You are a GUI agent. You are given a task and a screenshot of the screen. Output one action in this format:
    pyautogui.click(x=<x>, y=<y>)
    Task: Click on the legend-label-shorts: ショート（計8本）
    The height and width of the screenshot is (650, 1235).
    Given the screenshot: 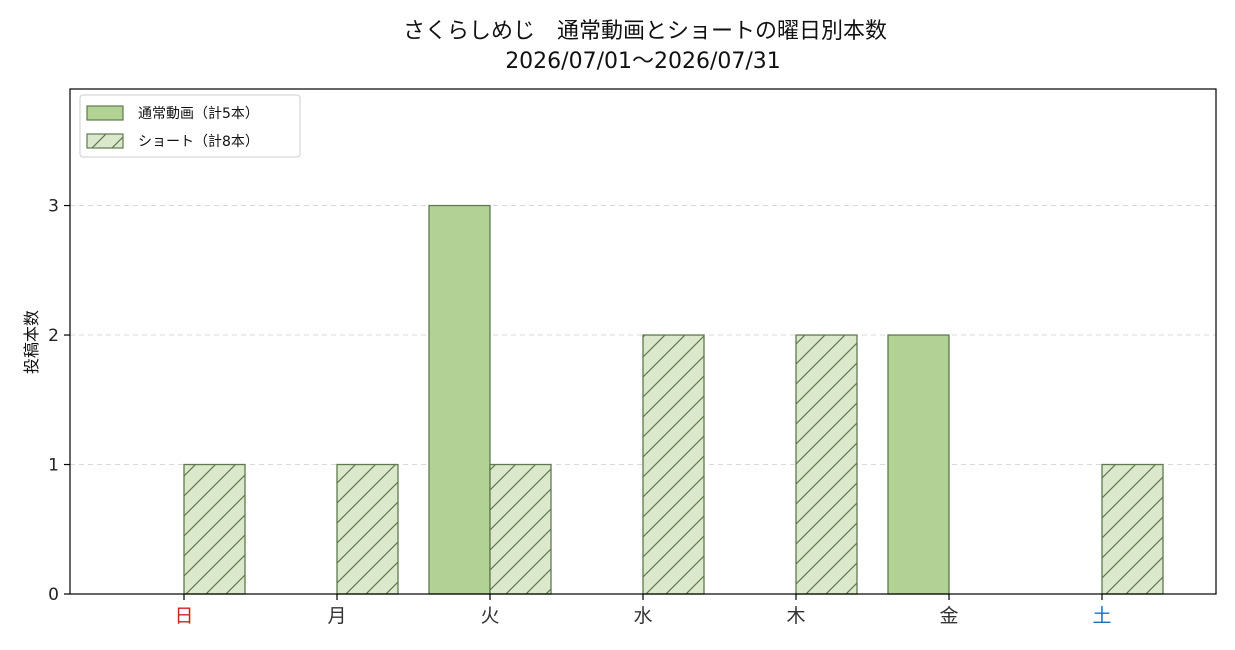 What is the action you would take?
    pyautogui.click(x=198, y=142)
    